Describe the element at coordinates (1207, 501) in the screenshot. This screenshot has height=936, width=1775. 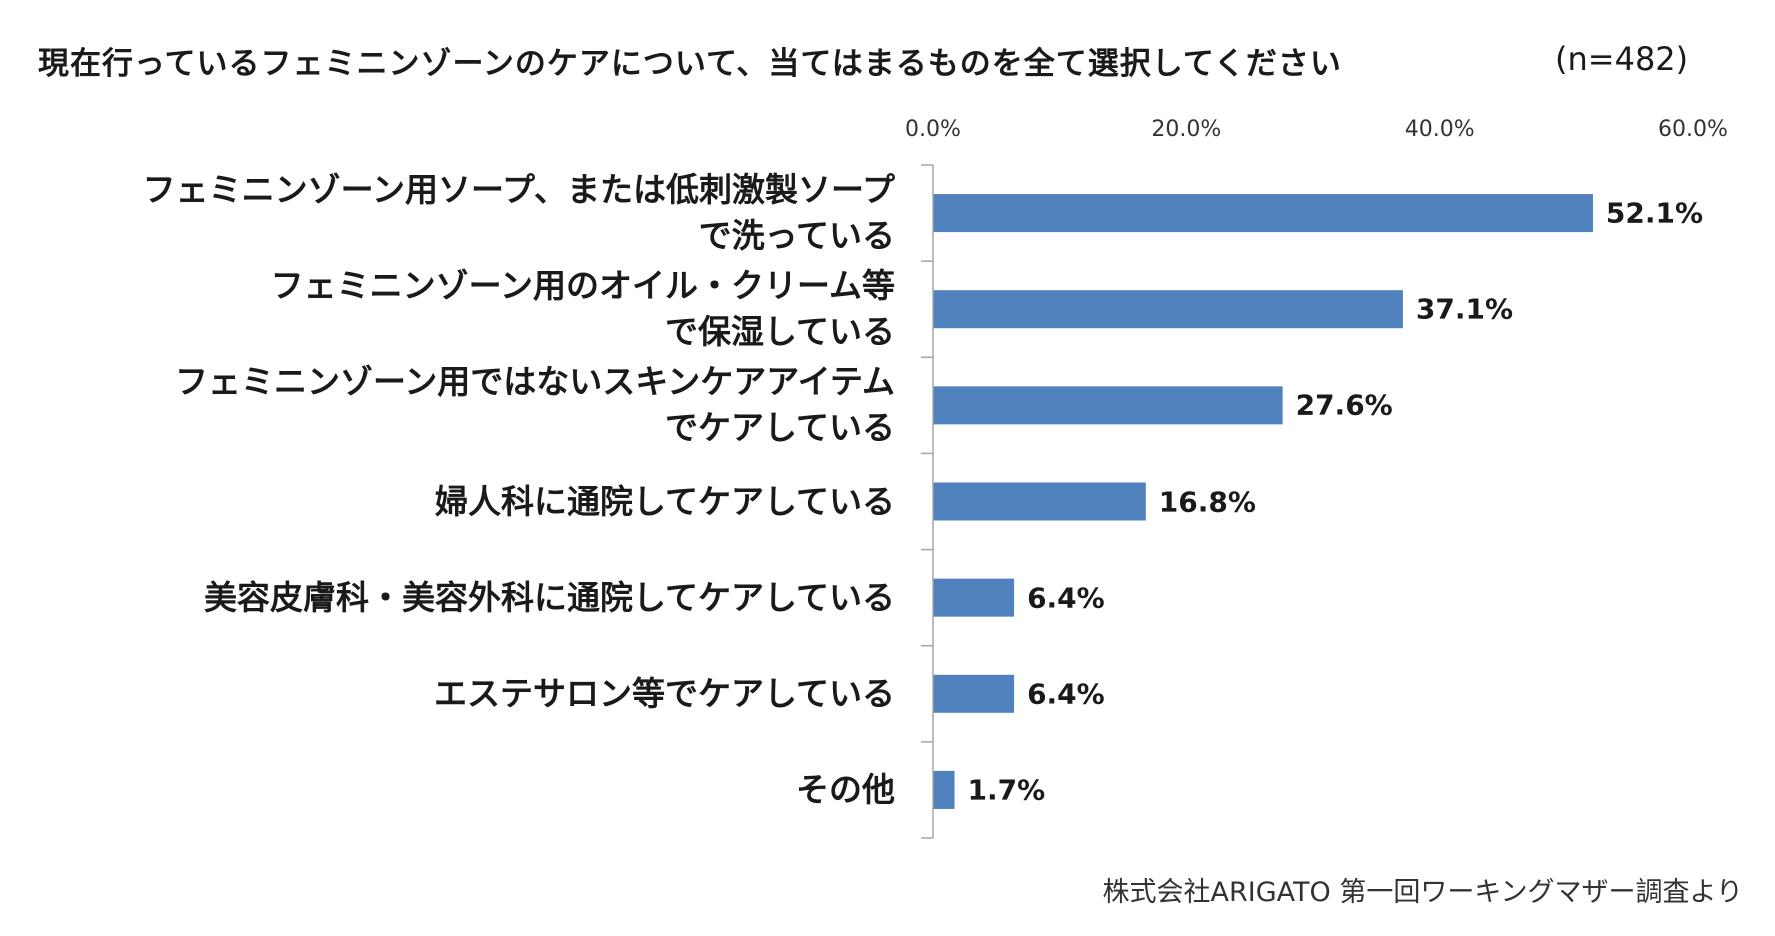
I see `data-label: 16.8%` at that location.